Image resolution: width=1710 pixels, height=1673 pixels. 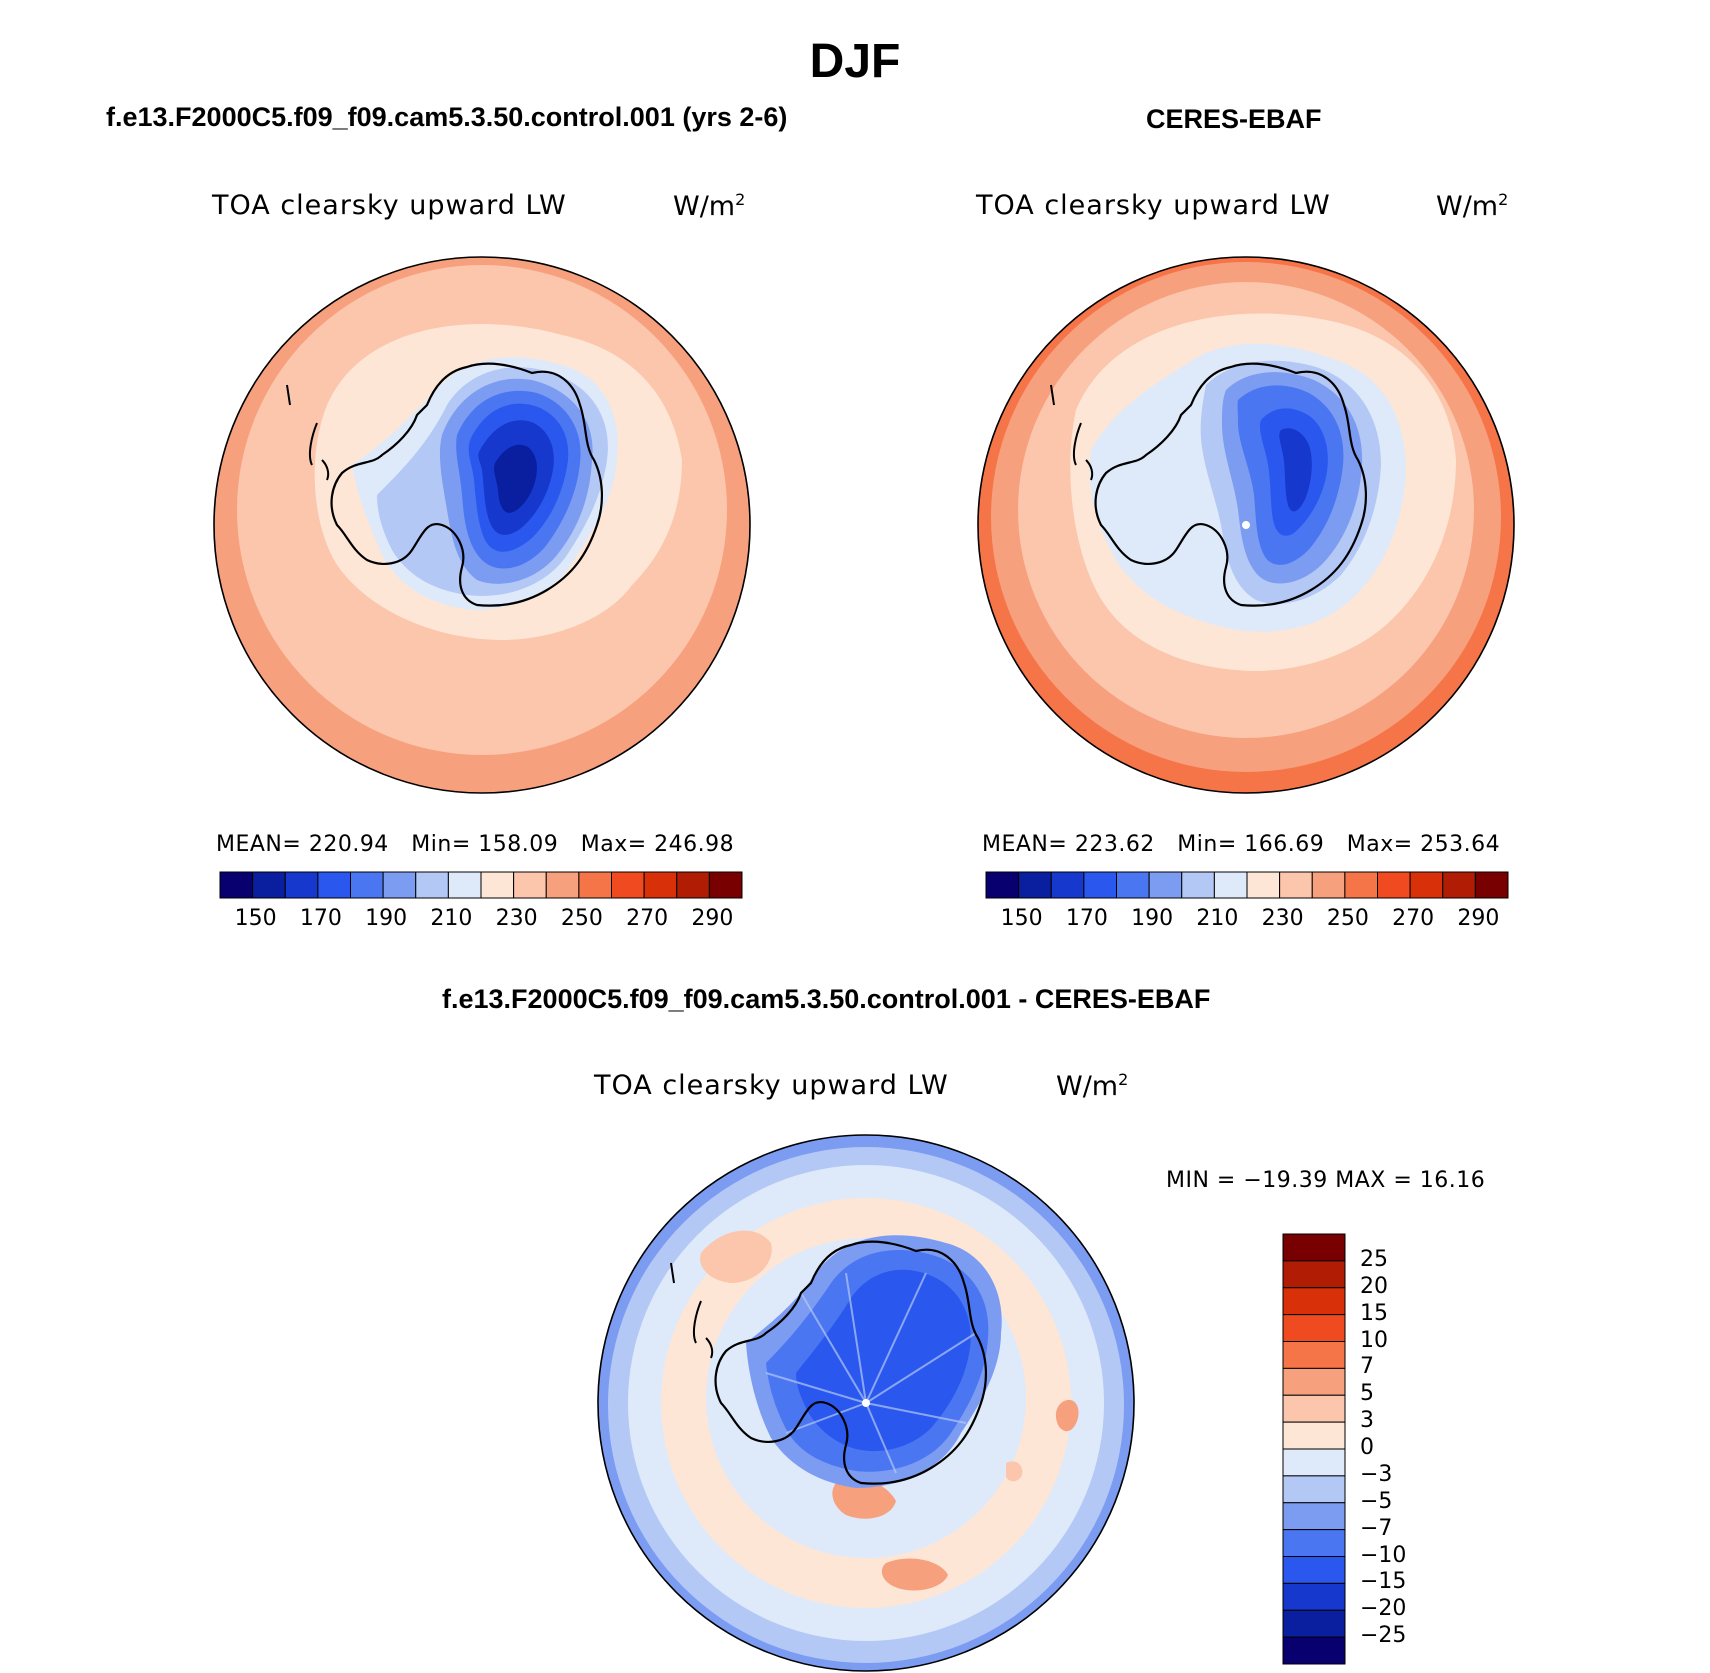 What do you see at coordinates (1367, 1394) in the screenshot?
I see `diff-colorbar-tick: 5` at bounding box center [1367, 1394].